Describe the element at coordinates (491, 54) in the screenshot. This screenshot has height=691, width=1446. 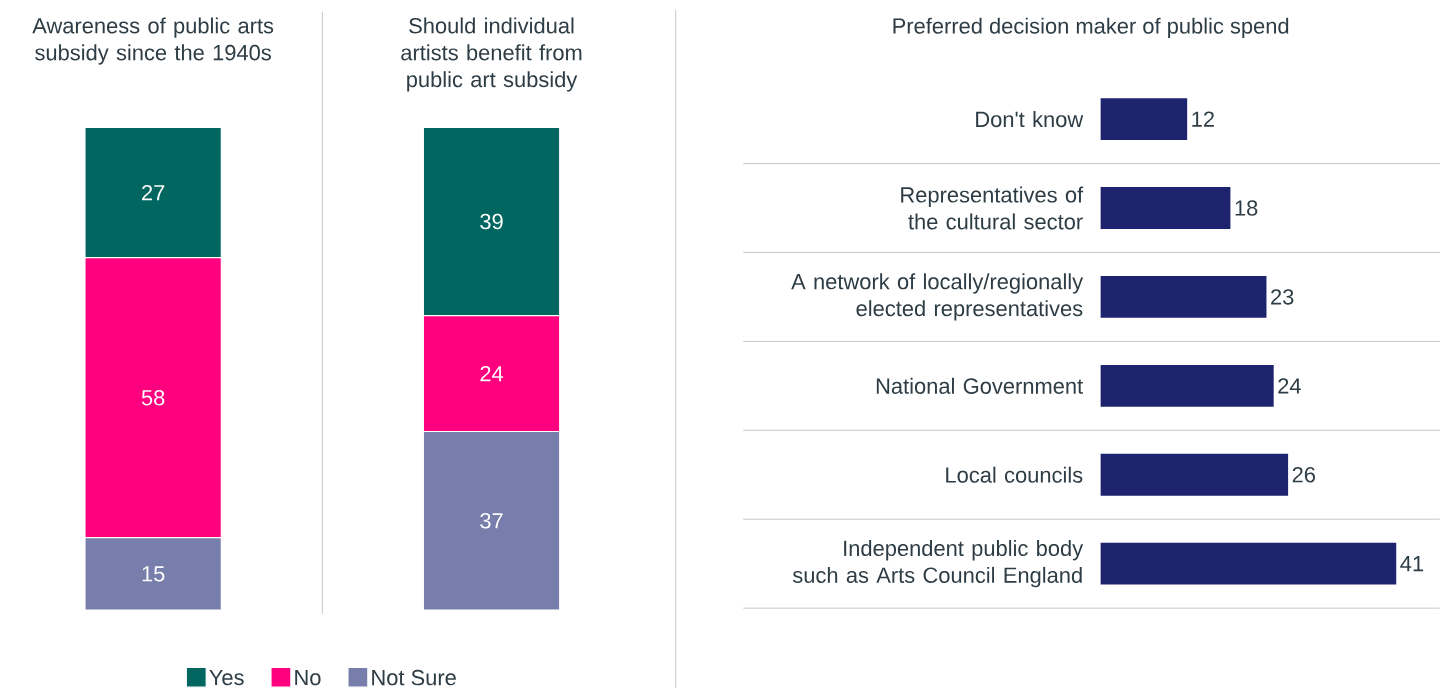
I see `chart-title: Should individual artists benefit from public art subsidy` at that location.